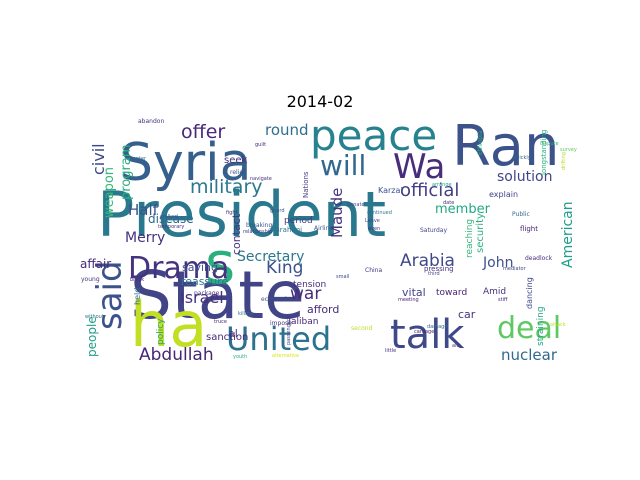 The width and height of the screenshot is (640, 480). Describe the element at coordinates (227, 337) in the screenshot. I see `cloud-word-sanction: sanction` at that location.